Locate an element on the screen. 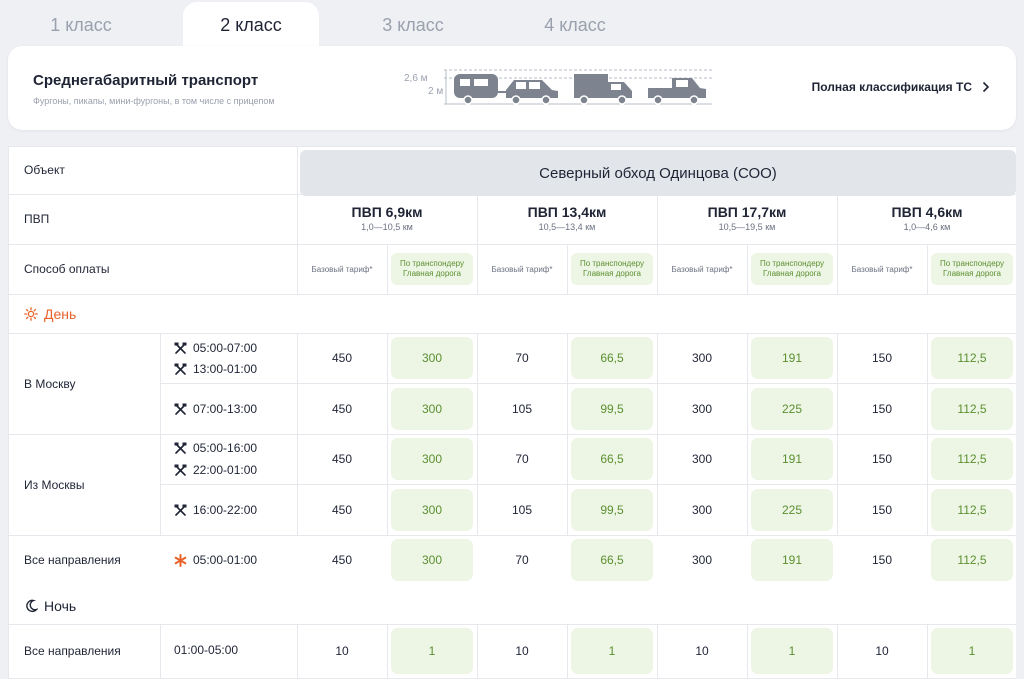 This screenshot has height=679, width=1024. time-label: 05:00-16:00 is located at coordinates (225, 448).